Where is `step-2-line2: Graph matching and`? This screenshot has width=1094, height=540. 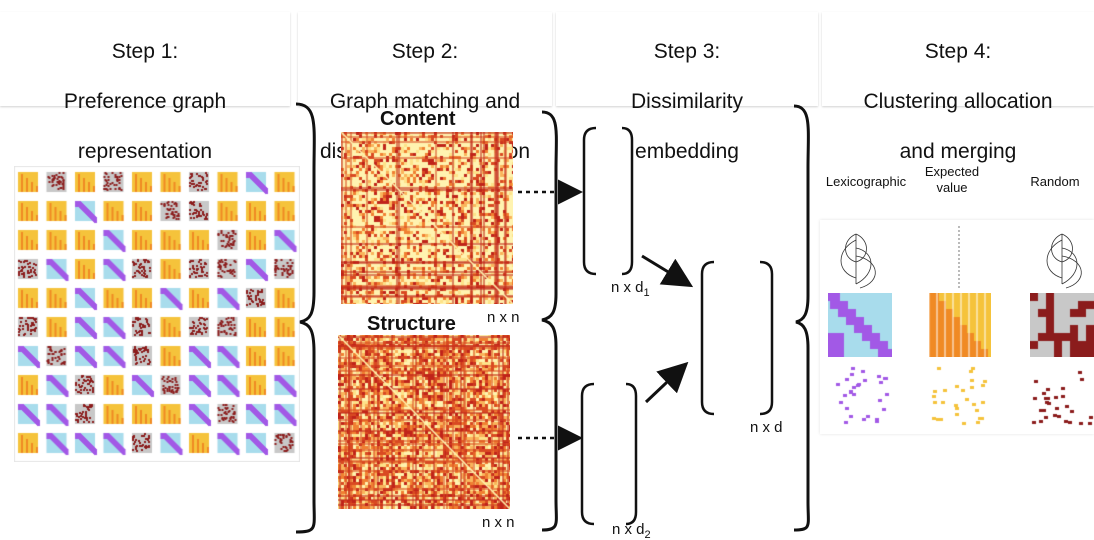
step-2-line2: Graph matching and is located at coordinates (425, 101).